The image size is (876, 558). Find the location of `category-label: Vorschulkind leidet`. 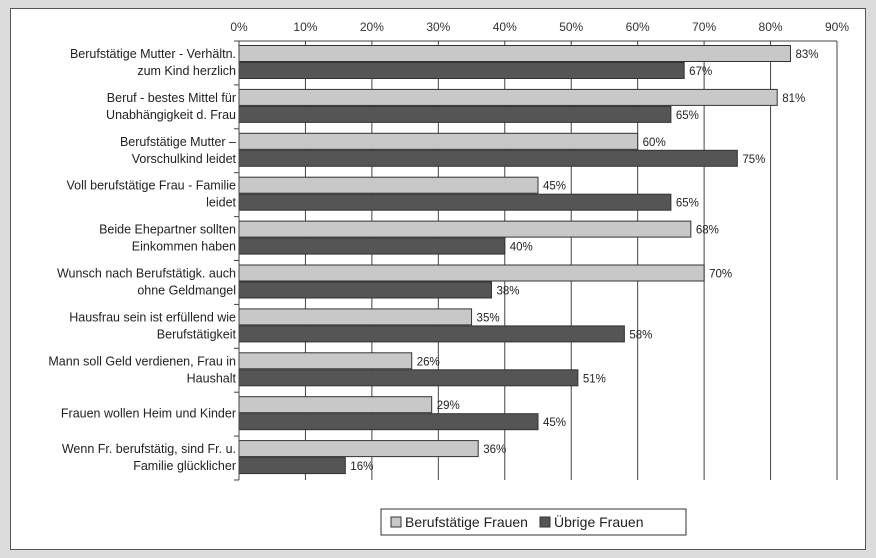

category-label: Vorschulkind leidet is located at coordinates (184, 159).